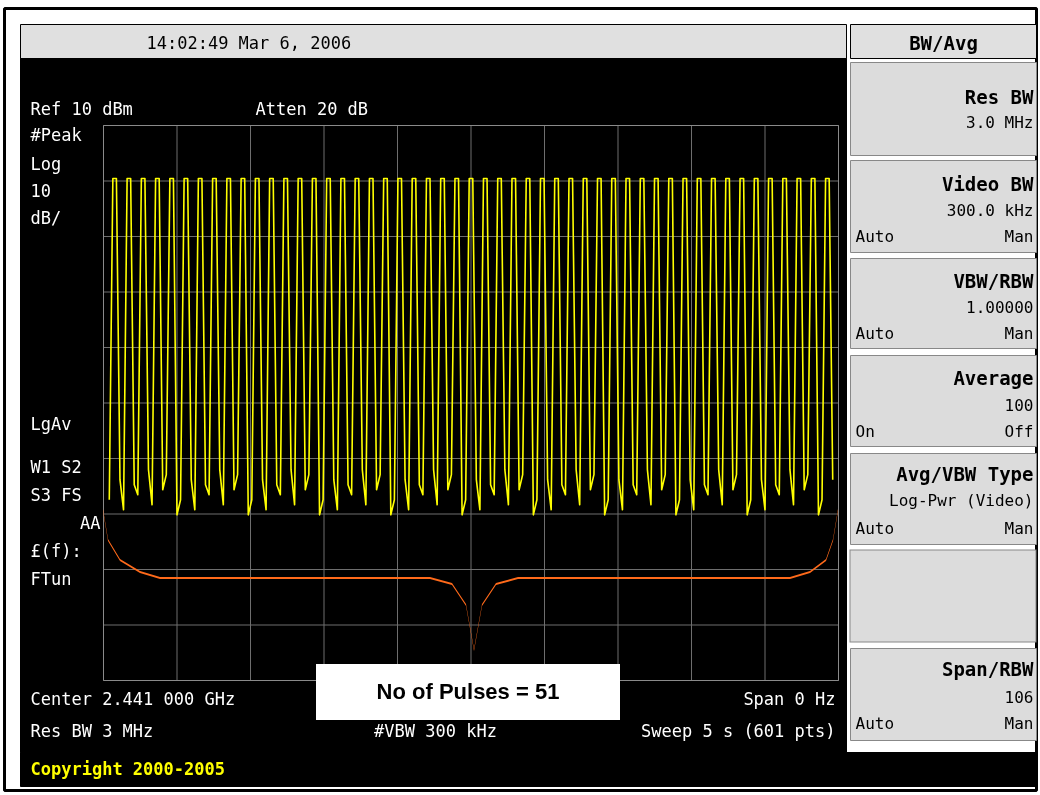 The width and height of the screenshot is (1040, 795). What do you see at coordinates (738, 730) in the screenshot?
I see `text: Sweep 5 s (601 pts)` at bounding box center [738, 730].